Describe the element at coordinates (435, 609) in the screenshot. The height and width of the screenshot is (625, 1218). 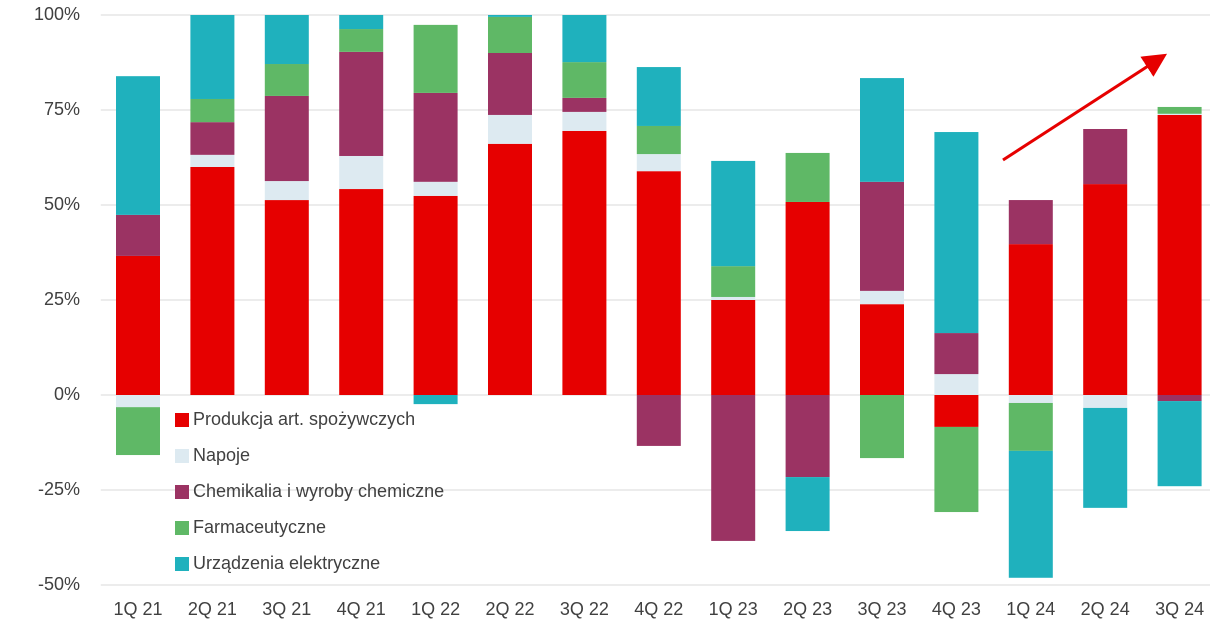
I see `x-tick-label: 1Q 22` at that location.